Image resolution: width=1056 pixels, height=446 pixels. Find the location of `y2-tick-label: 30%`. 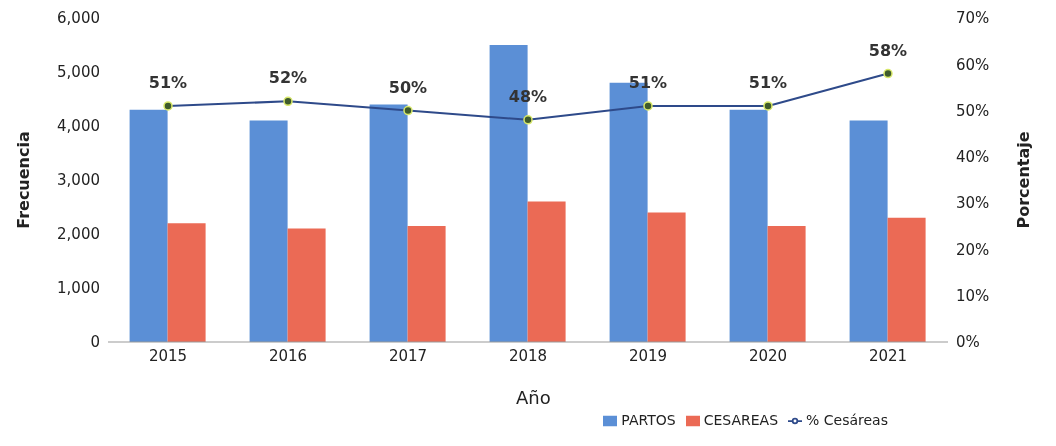

y2-tick-label: 30% is located at coordinates (973, 203).